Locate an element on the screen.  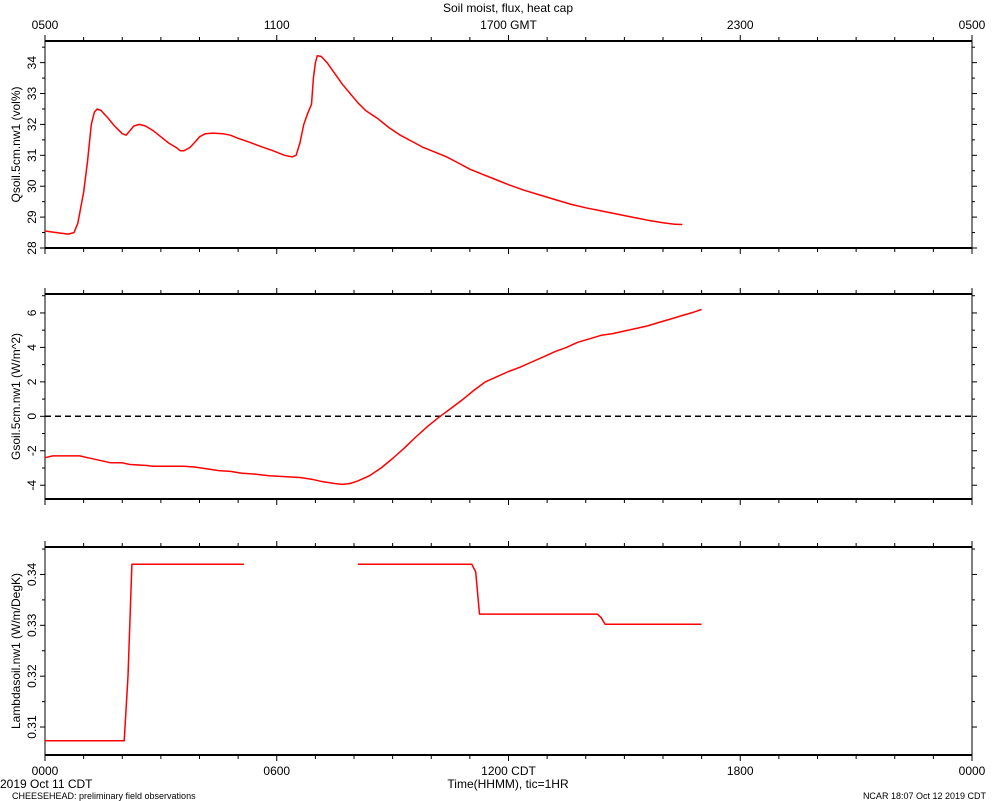
bottom-axis-tick-label: 0600 is located at coordinates (276, 771).